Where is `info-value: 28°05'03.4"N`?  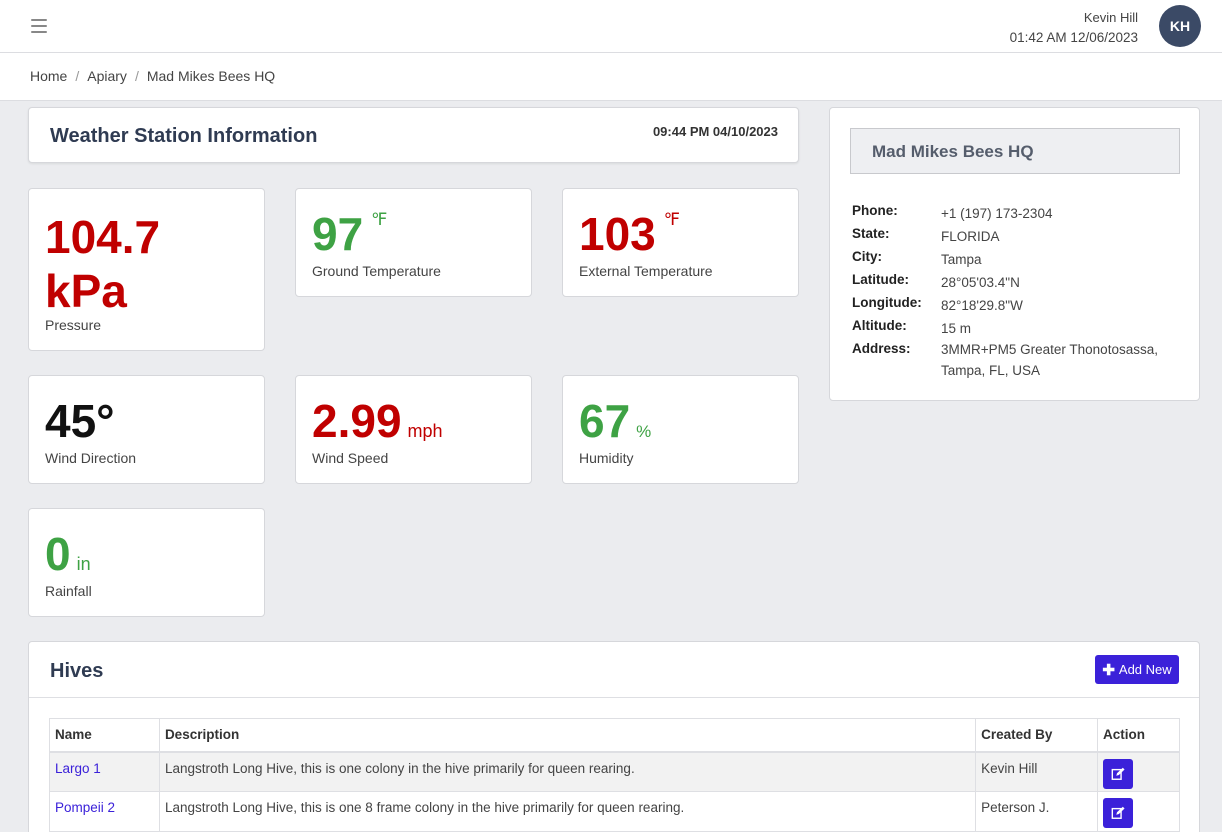
info-value: 28°05'03.4"N is located at coordinates (980, 282).